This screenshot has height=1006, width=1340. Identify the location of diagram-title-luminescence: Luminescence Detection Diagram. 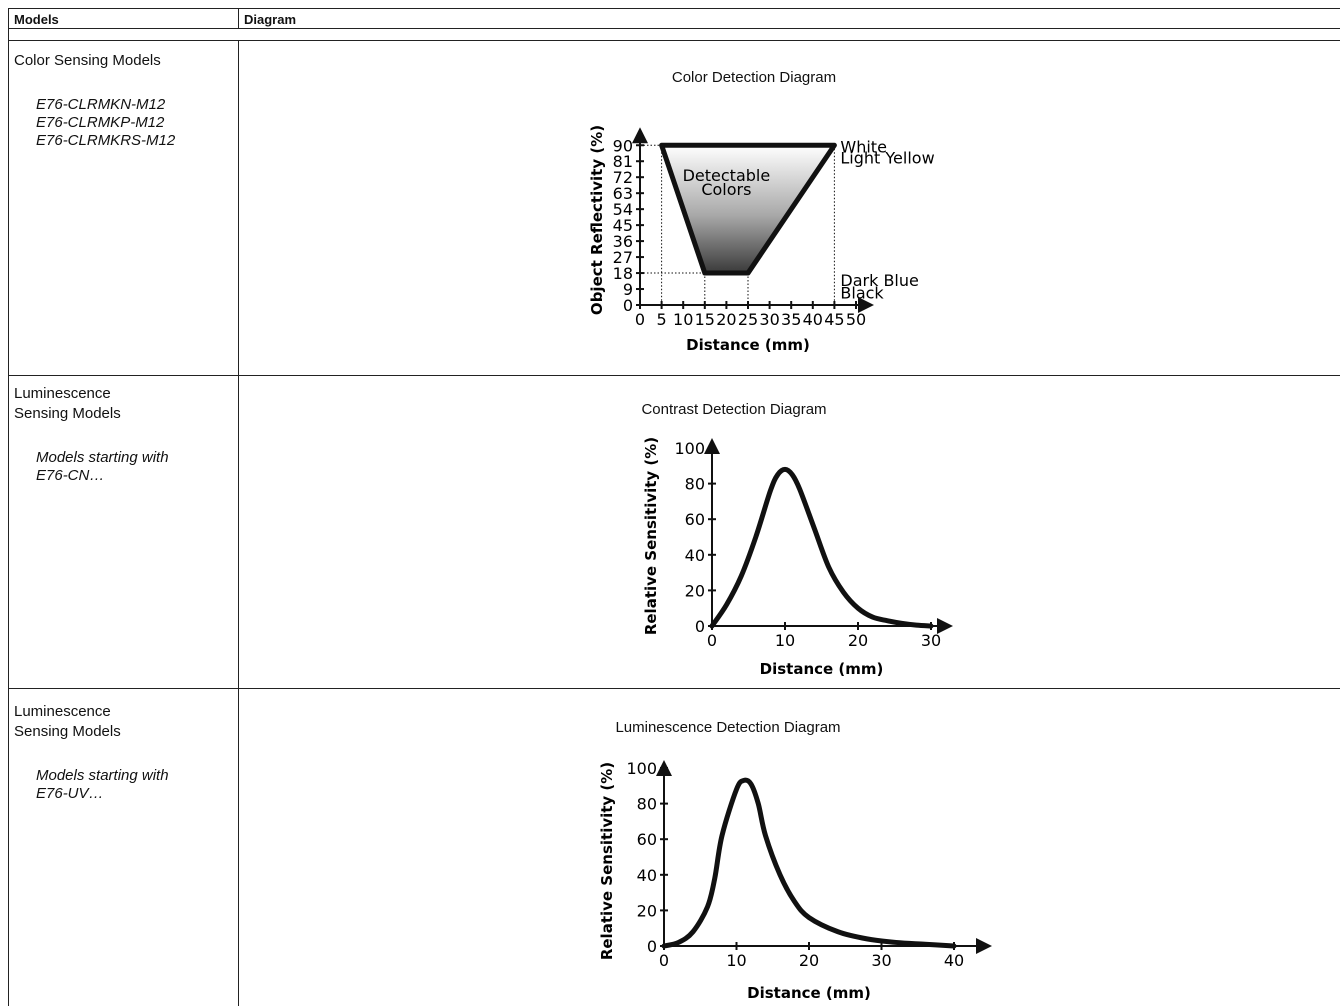
(728, 727).